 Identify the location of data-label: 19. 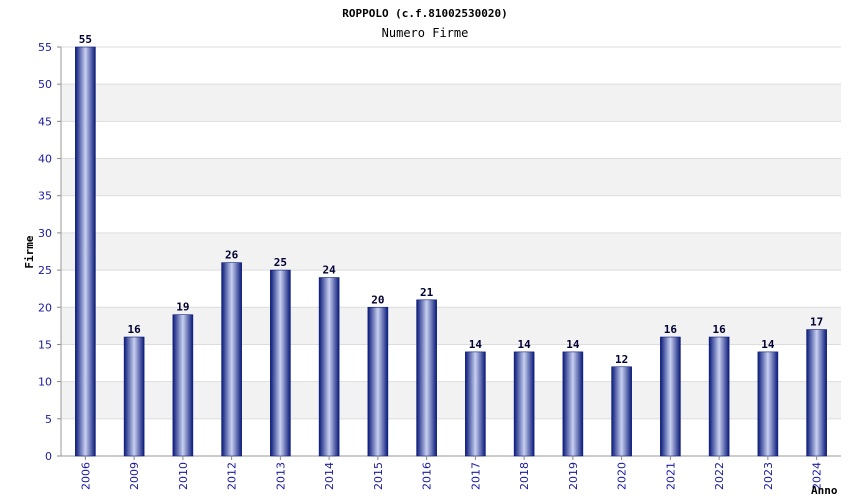
(182, 307).